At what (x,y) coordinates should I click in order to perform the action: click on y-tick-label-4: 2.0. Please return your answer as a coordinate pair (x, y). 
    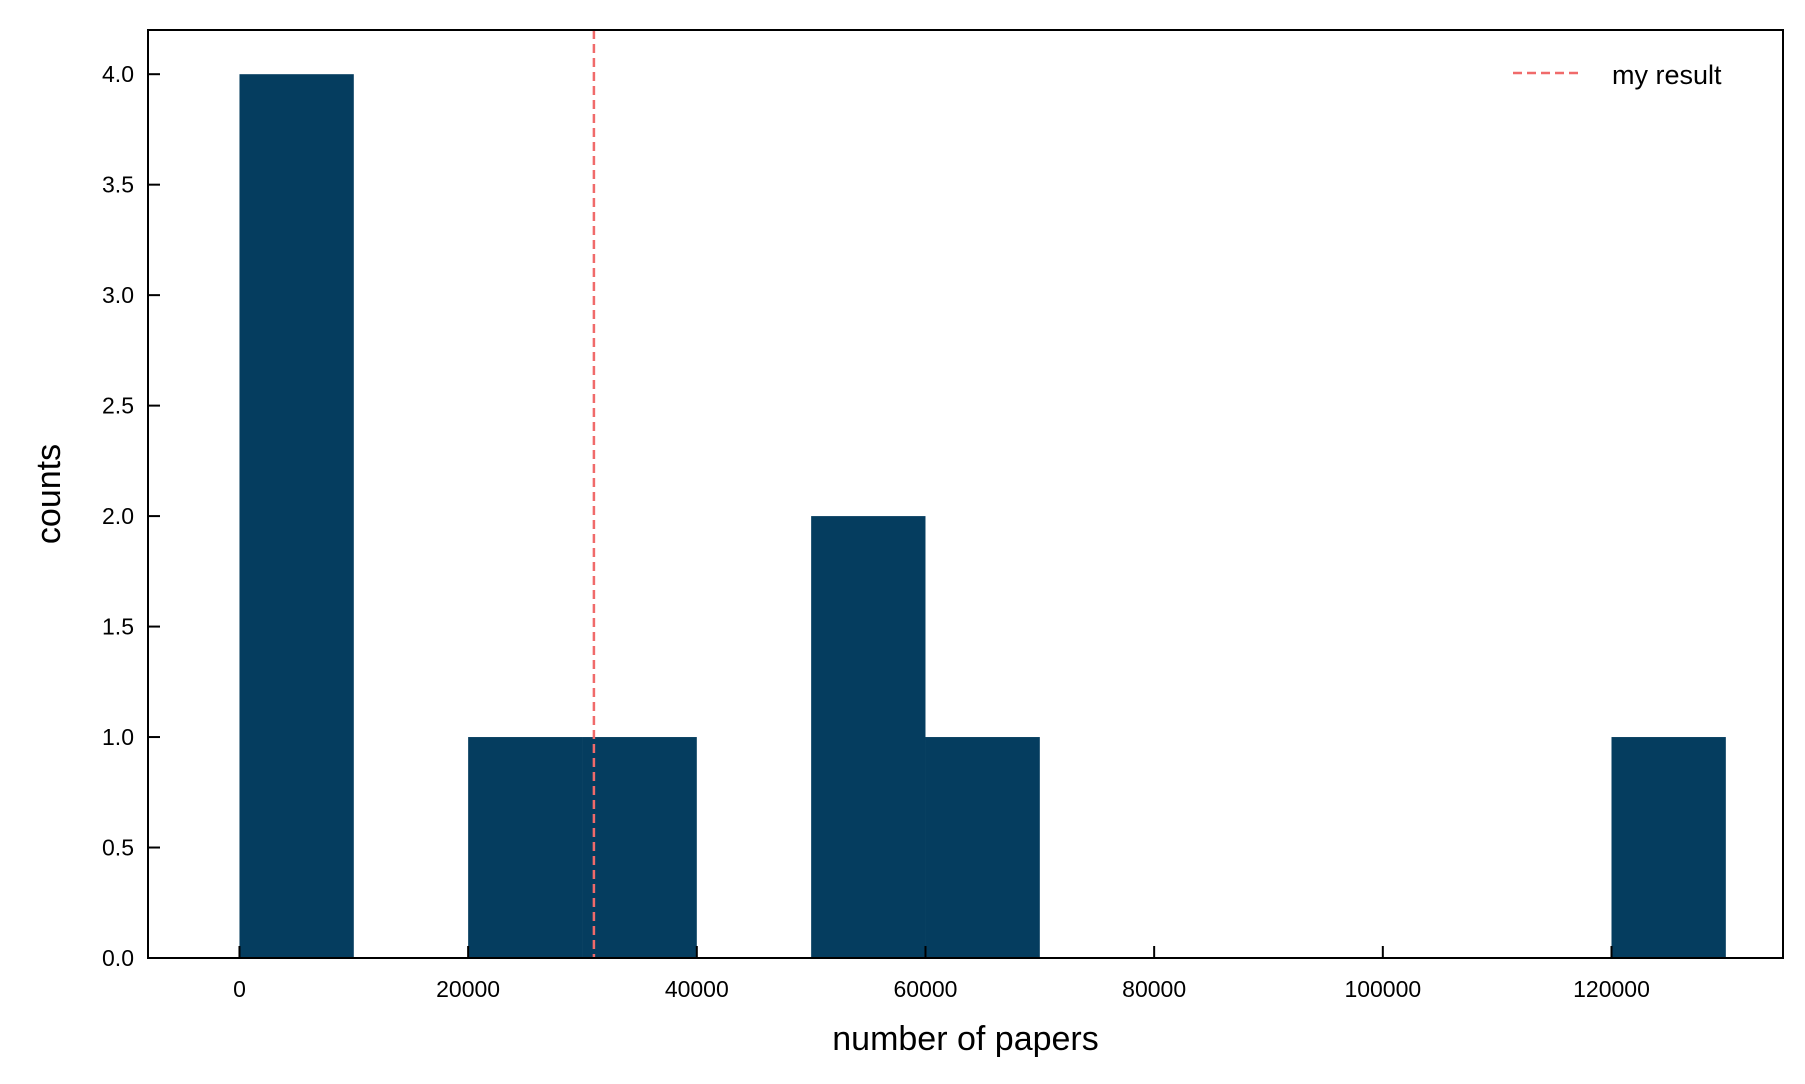
    Looking at the image, I should click on (118, 516).